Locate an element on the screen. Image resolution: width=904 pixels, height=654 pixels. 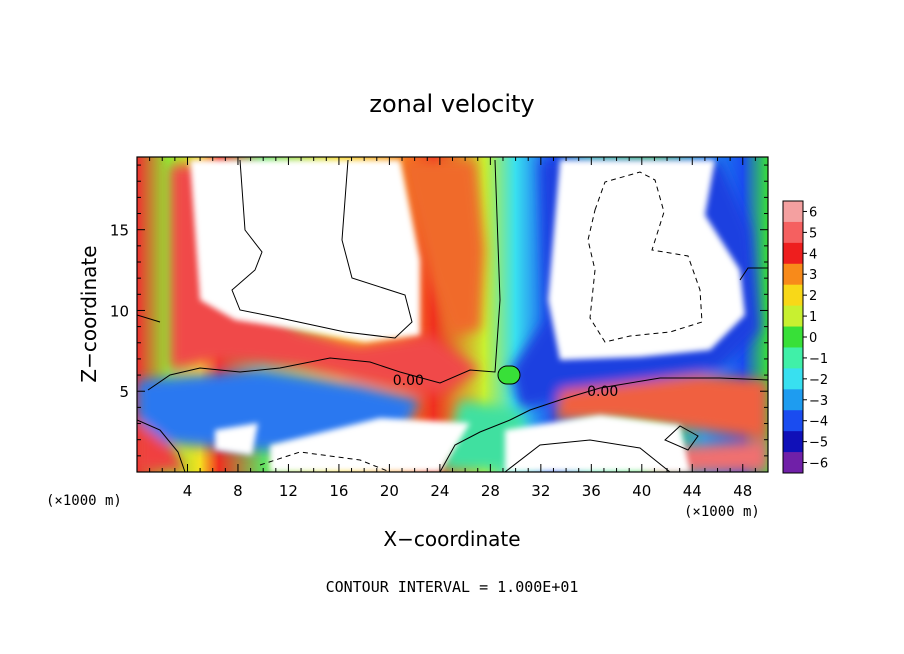
colorbar-label: 6 is located at coordinates (813, 212).